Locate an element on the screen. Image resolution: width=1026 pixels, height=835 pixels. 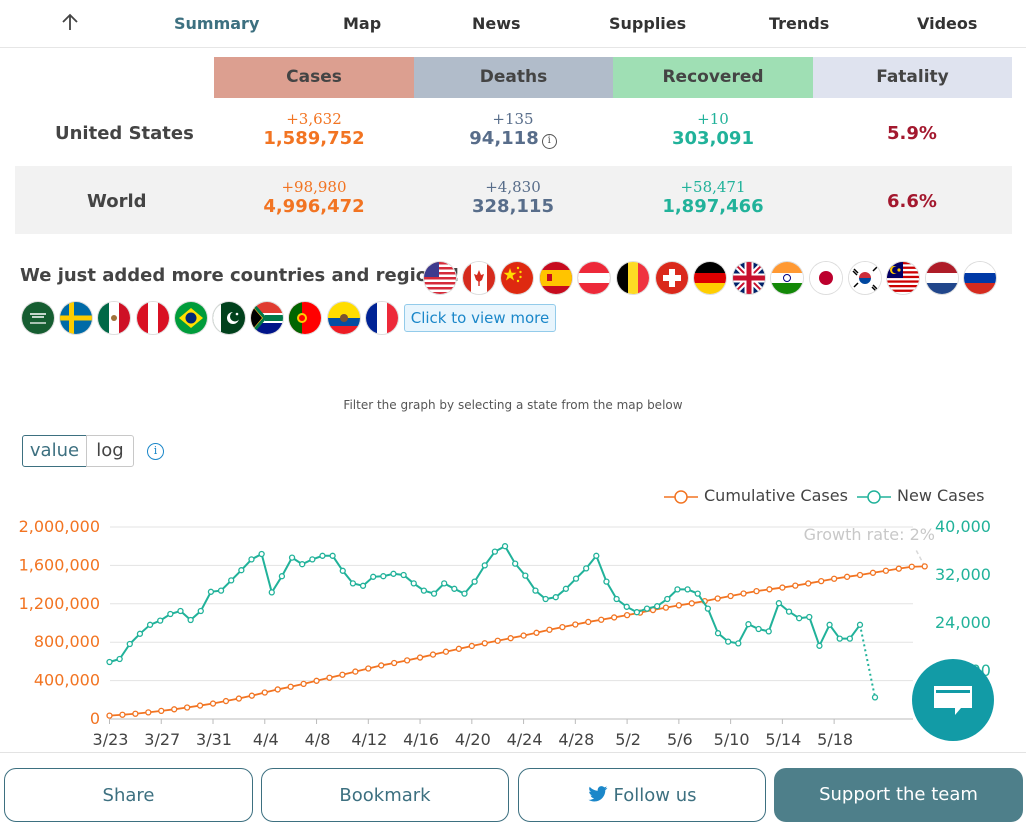
flag-malaysia-icon is located at coordinates (903, 278).